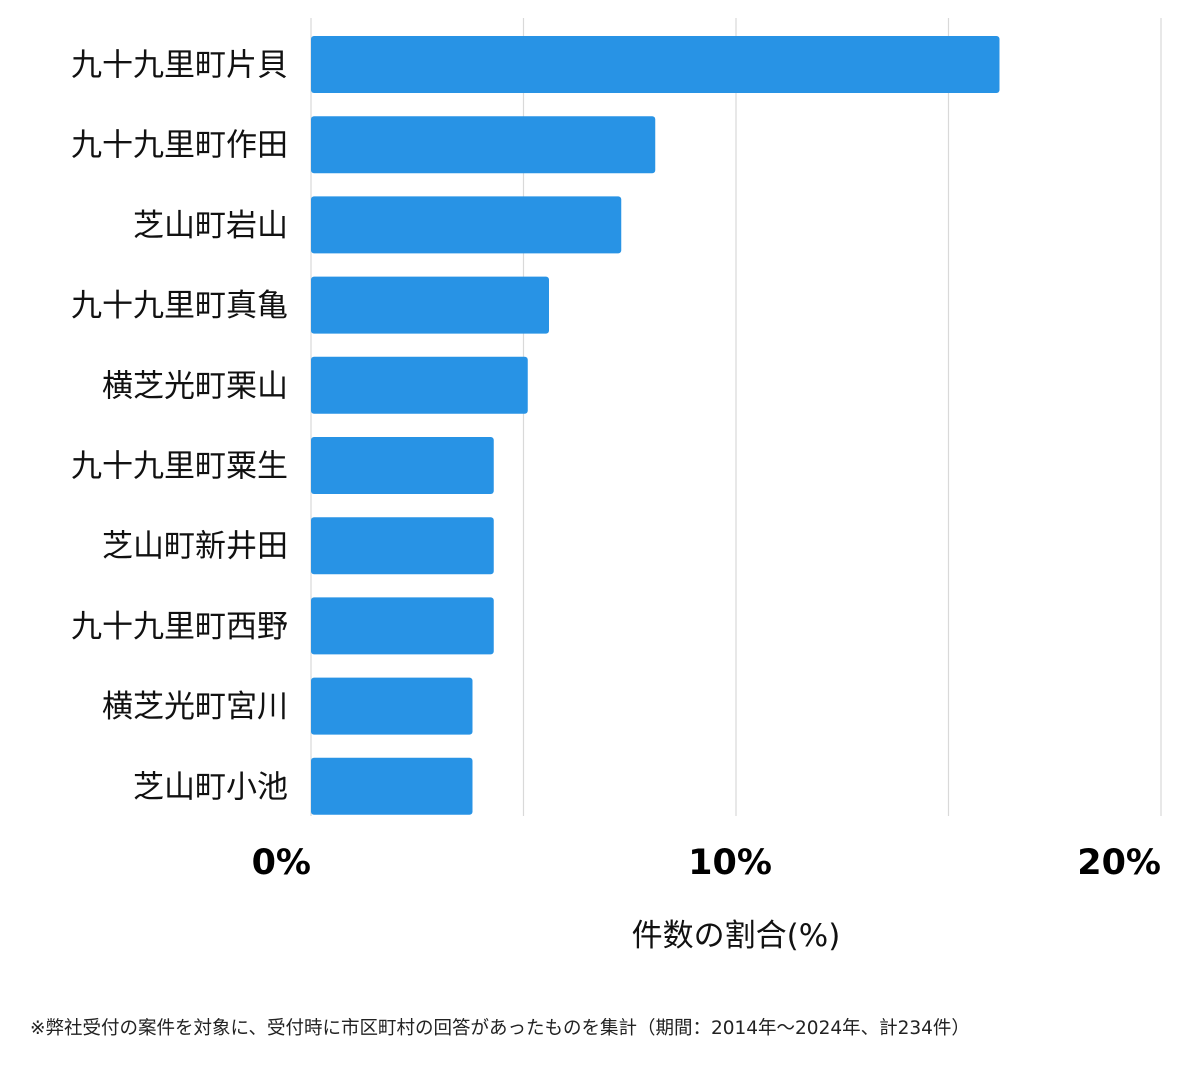 This screenshot has height=1069, width=1200. I want to click on x-tick-label: 20%, so click(1119, 863).